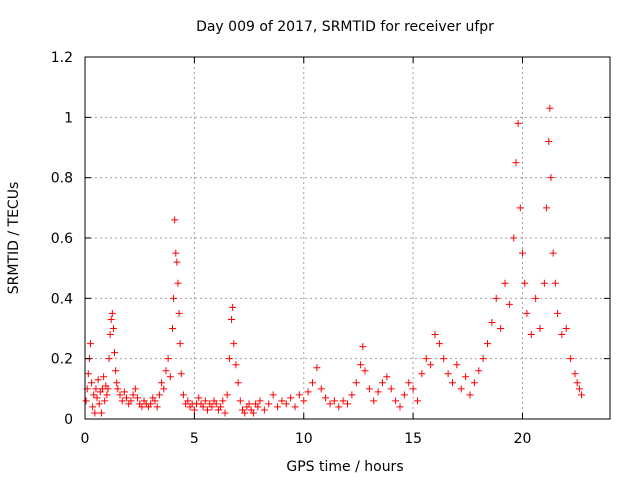 The height and width of the screenshot is (480, 640). I want to click on x-tick-label: 5, so click(194, 439).